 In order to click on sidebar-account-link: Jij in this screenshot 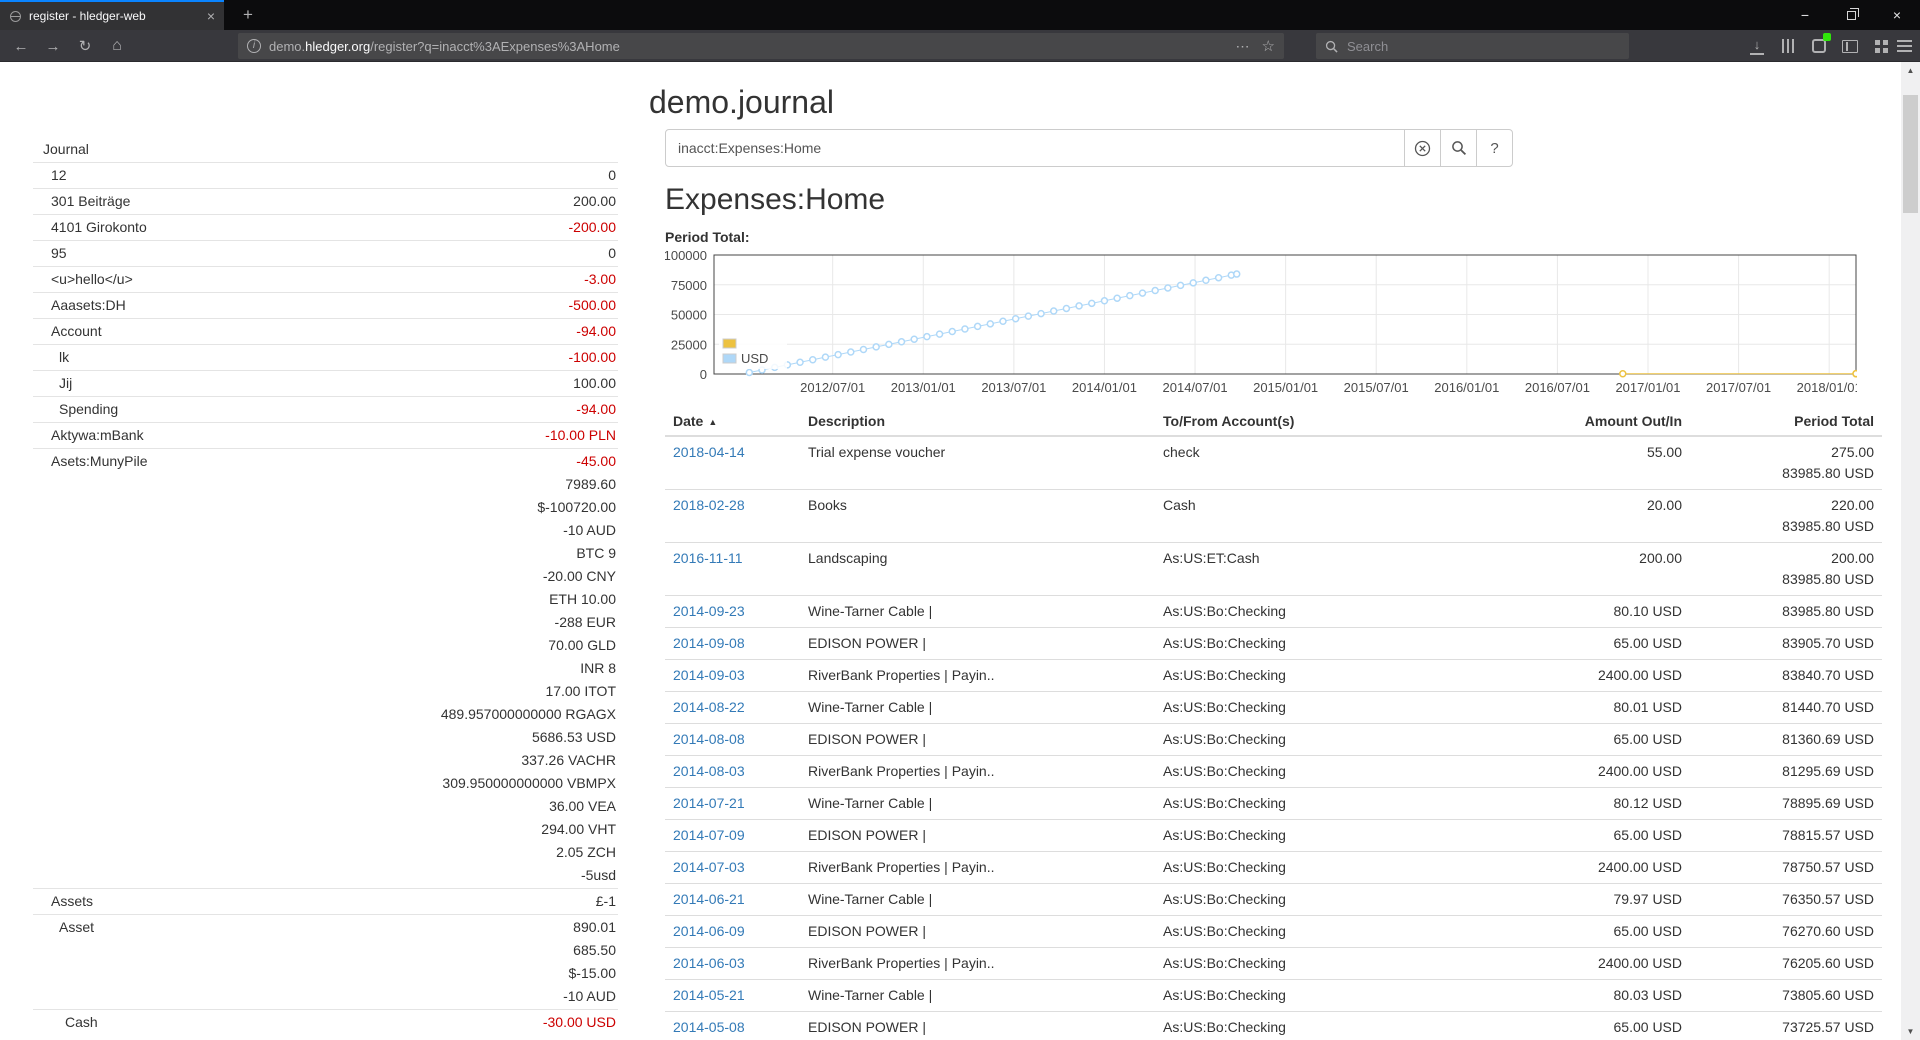, I will do `click(66, 383)`.